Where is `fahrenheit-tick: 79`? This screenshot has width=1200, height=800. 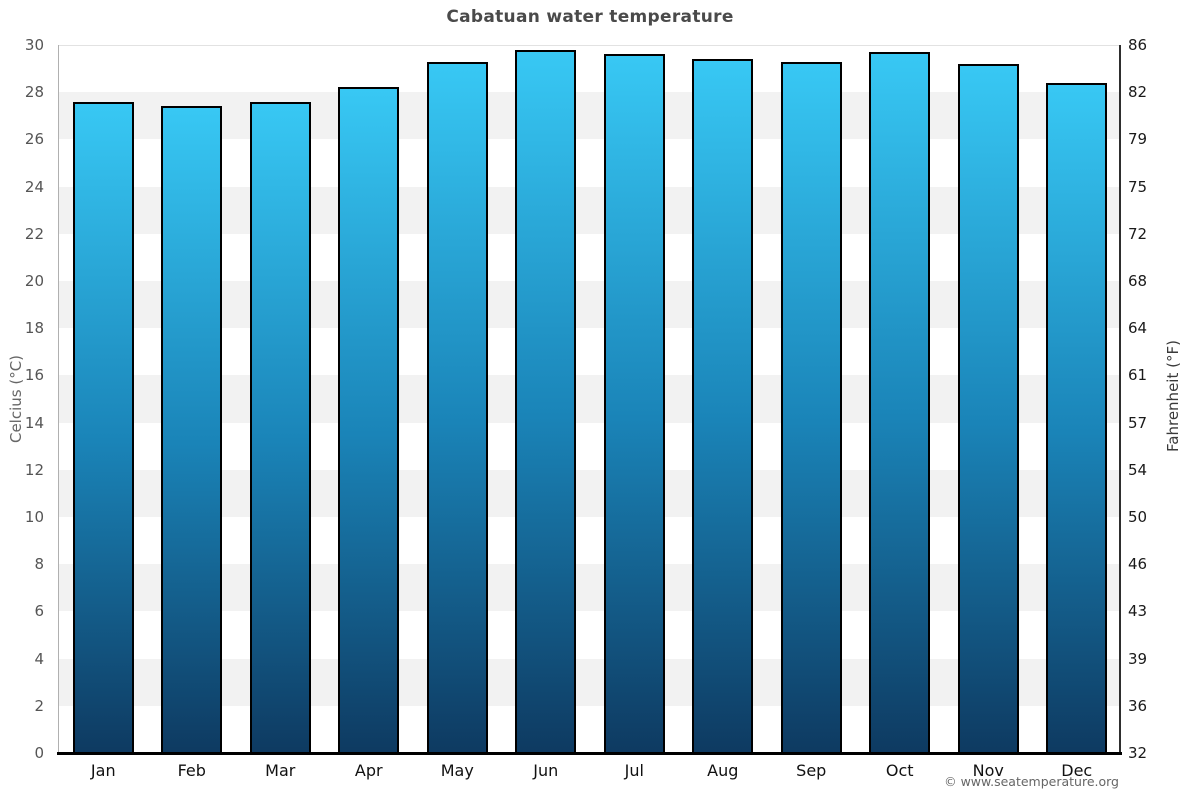 fahrenheit-tick: 79 is located at coordinates (1138, 139).